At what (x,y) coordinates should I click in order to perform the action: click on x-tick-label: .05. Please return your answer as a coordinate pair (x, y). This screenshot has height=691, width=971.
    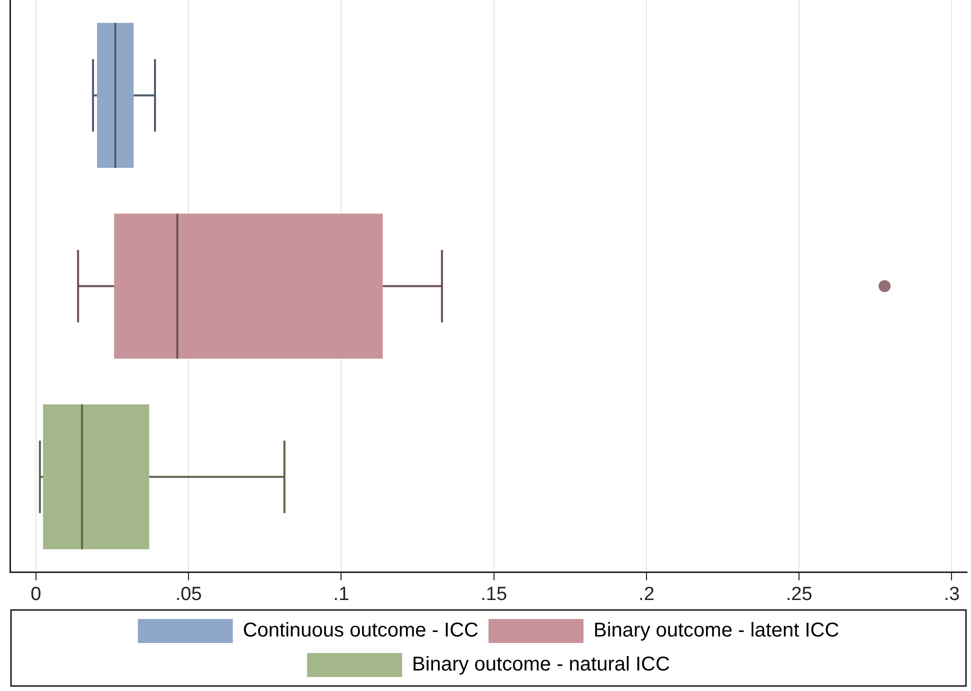
    Looking at the image, I should click on (188, 594).